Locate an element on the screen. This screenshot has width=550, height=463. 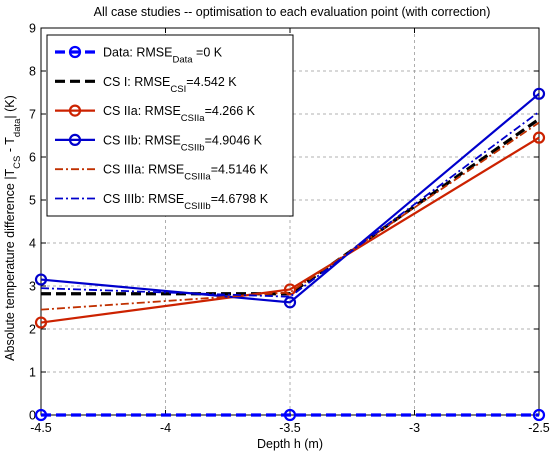
y-tick-label: 7 is located at coordinates (32, 115).